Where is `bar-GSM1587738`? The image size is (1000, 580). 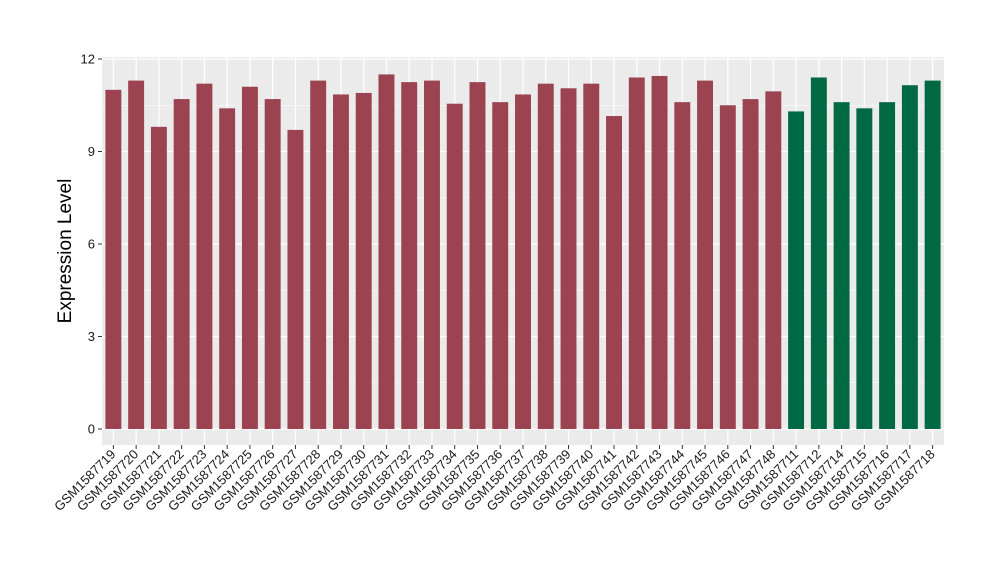 bar-GSM1587738 is located at coordinates (545, 256).